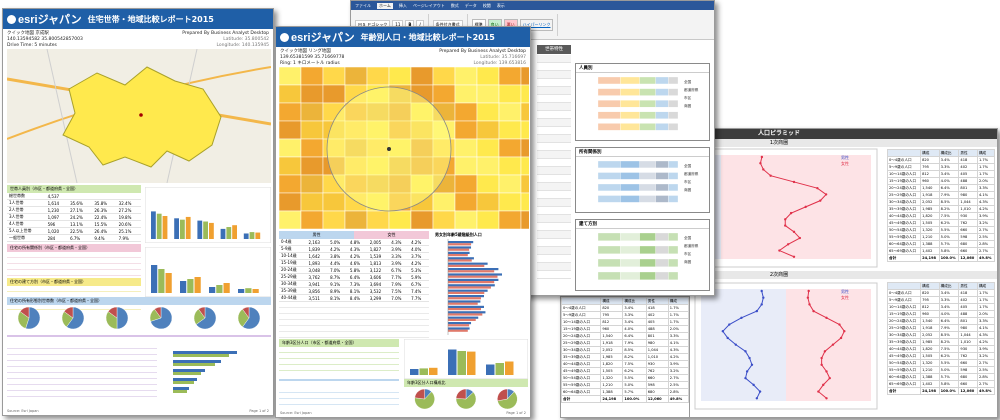  What do you see at coordinates (403, 37) in the screenshot?
I see `report2-header: esriジャパン 年齢別人口・地域比較レポート2015` at bounding box center [403, 37].